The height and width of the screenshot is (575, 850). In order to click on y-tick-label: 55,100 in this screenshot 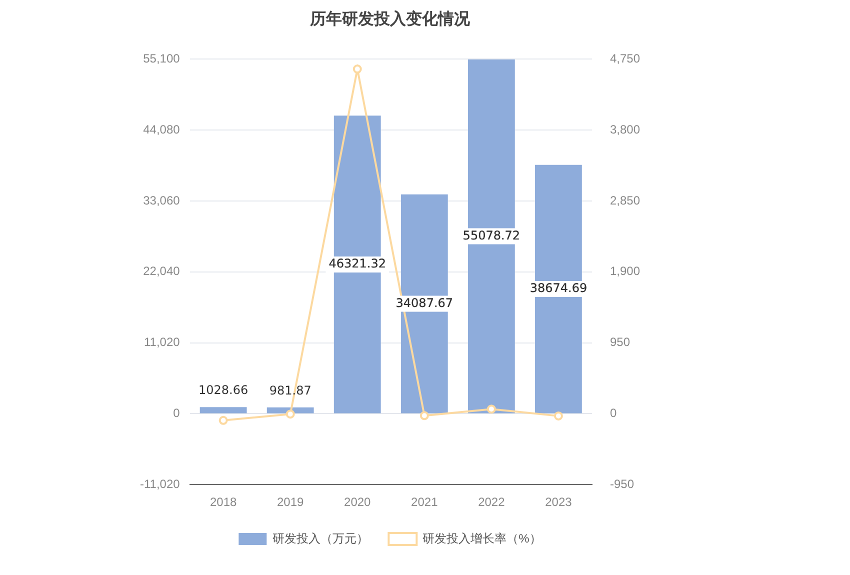, I will do `click(161, 59)`.